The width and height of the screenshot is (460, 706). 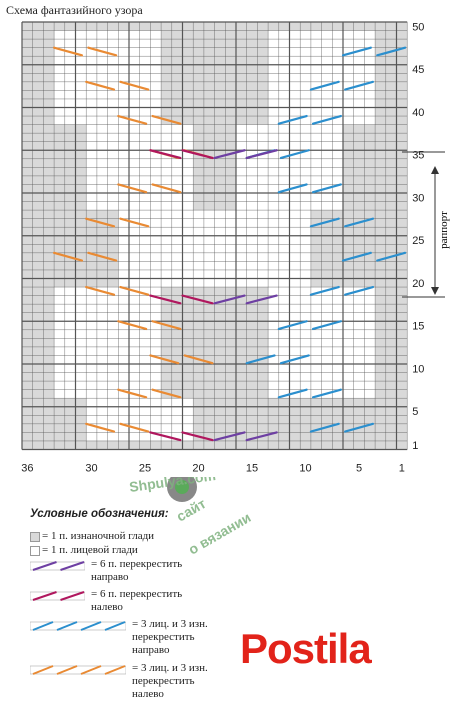 What do you see at coordinates (418, 327) in the screenshot?
I see `y-tick-label: 15` at bounding box center [418, 327].